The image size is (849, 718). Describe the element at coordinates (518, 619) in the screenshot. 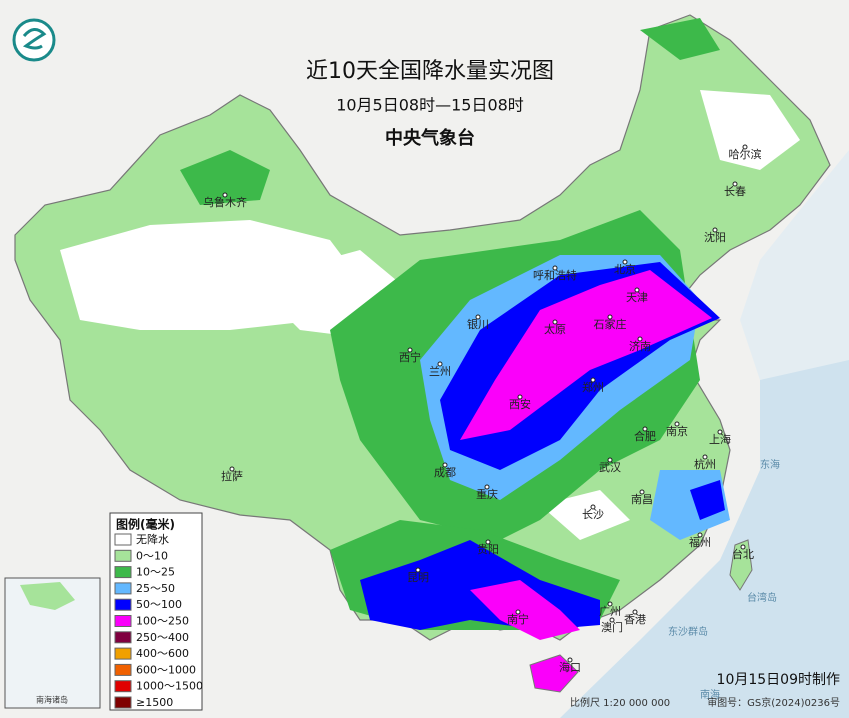

I see `city-label: 南宁` at that location.